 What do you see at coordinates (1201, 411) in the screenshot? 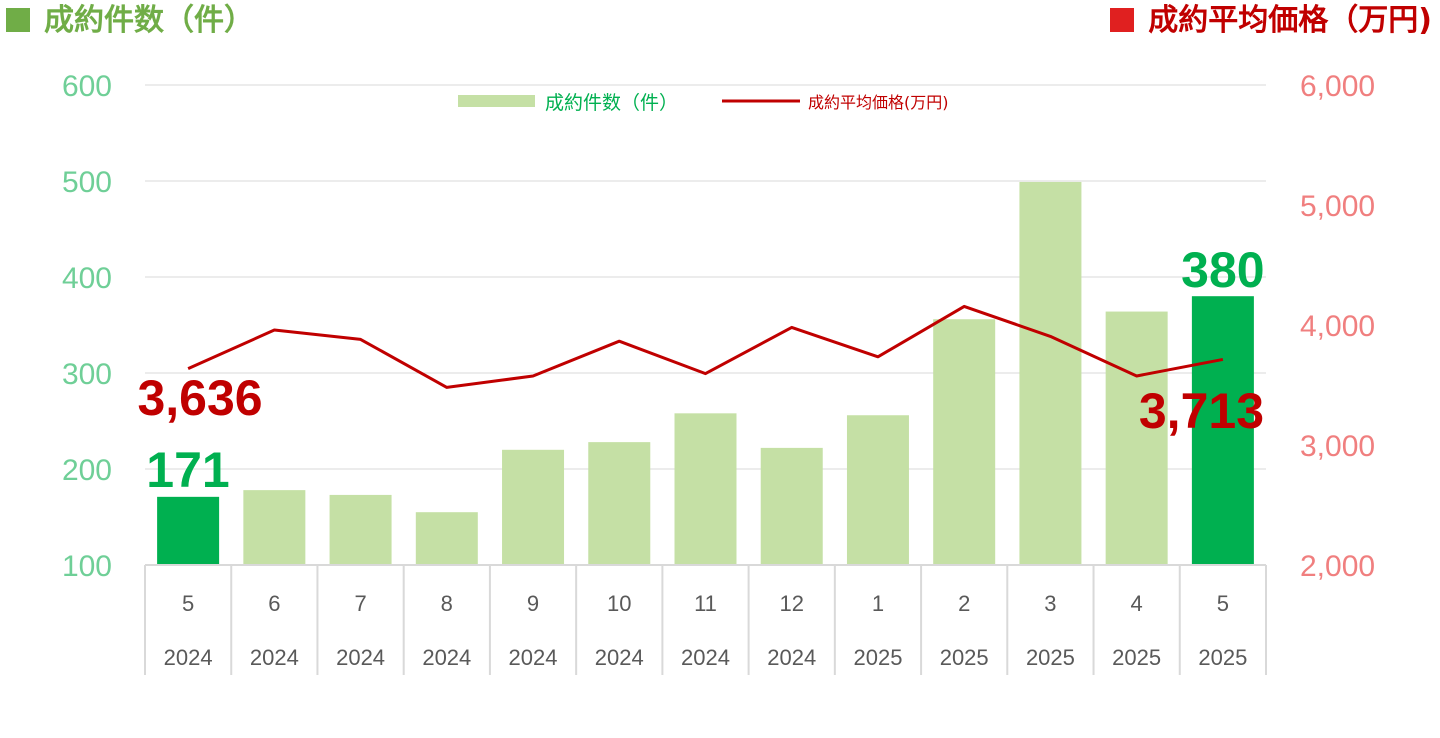
I see `data-label-price-end: 3,713` at bounding box center [1201, 411].